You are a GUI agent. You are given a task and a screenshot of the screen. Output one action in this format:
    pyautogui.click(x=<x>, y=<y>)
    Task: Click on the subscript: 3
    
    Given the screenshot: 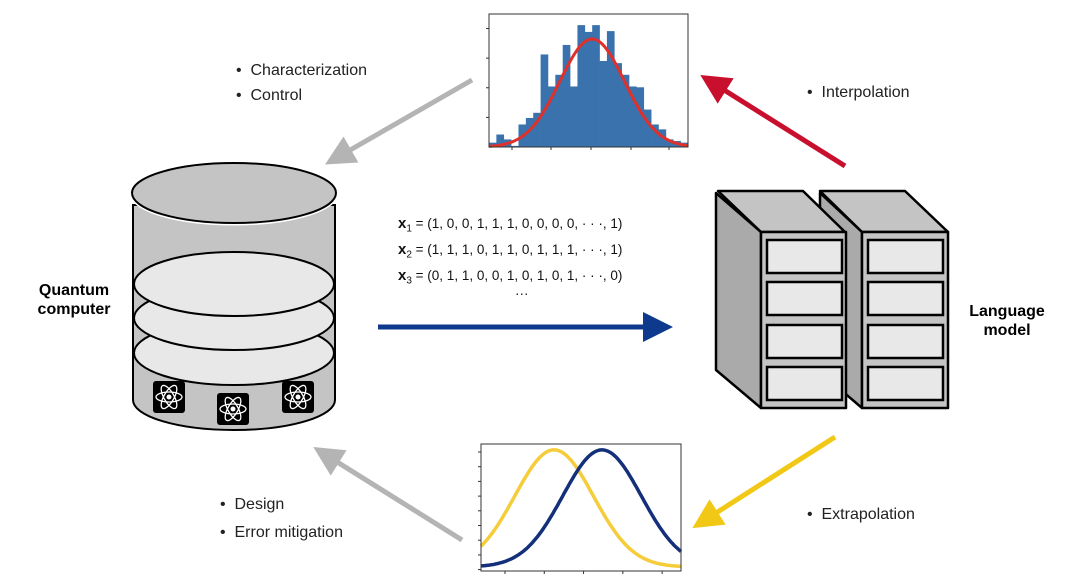 What is the action you would take?
    pyautogui.click(x=409, y=281)
    